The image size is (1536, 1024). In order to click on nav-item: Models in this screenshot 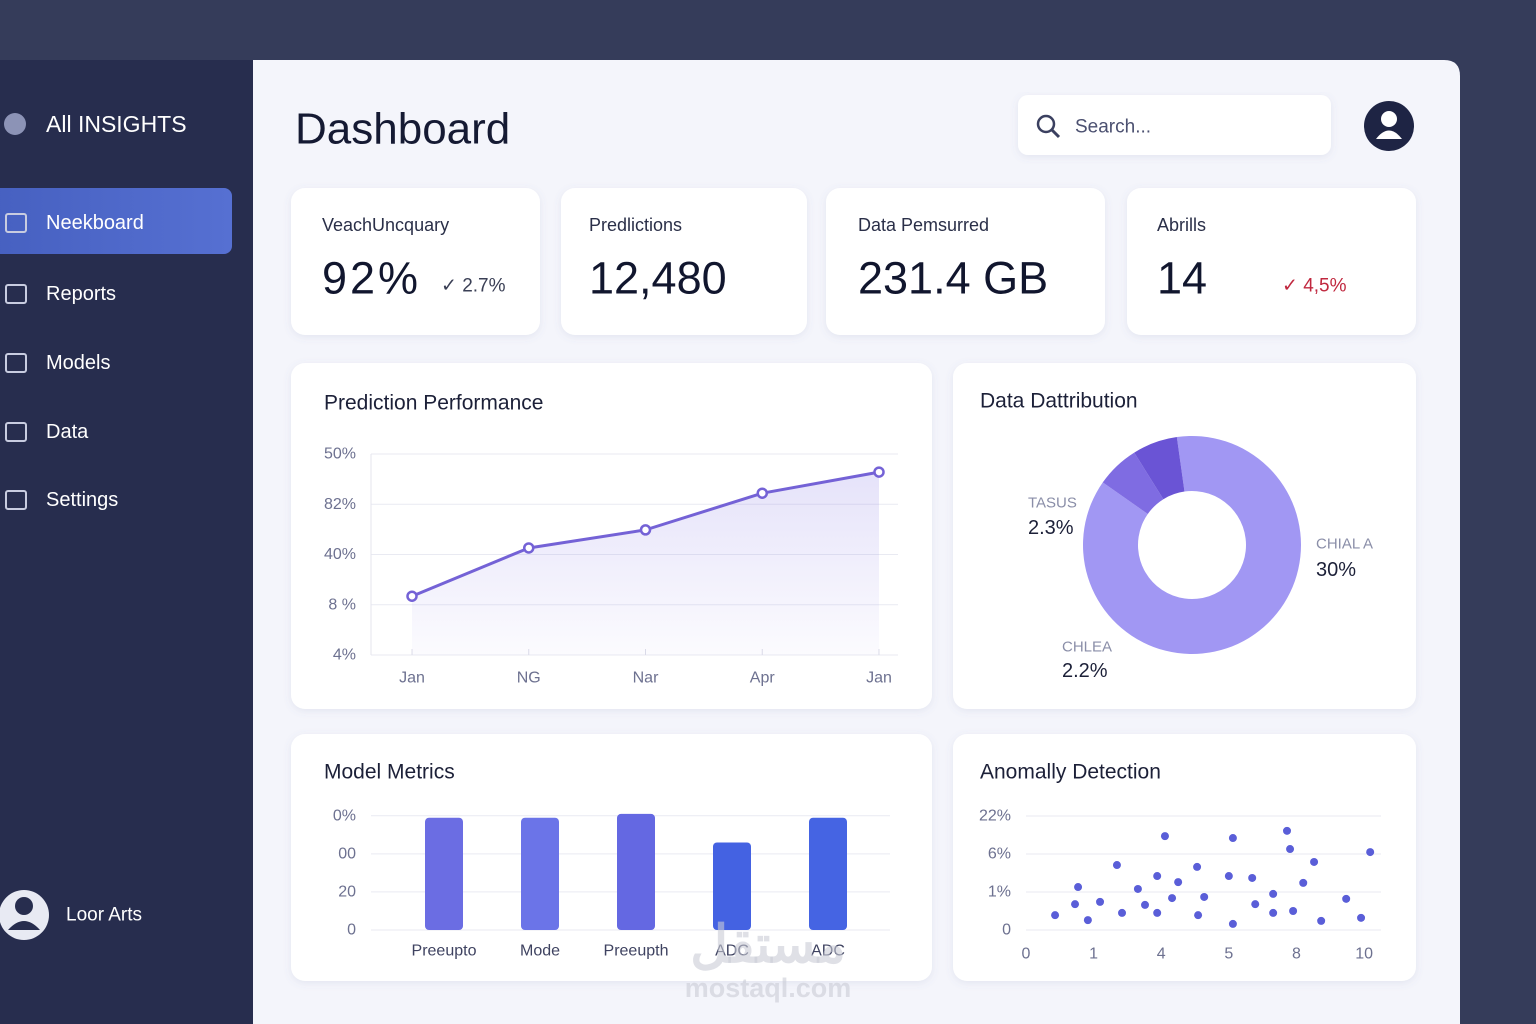, I will do `click(78, 363)`.